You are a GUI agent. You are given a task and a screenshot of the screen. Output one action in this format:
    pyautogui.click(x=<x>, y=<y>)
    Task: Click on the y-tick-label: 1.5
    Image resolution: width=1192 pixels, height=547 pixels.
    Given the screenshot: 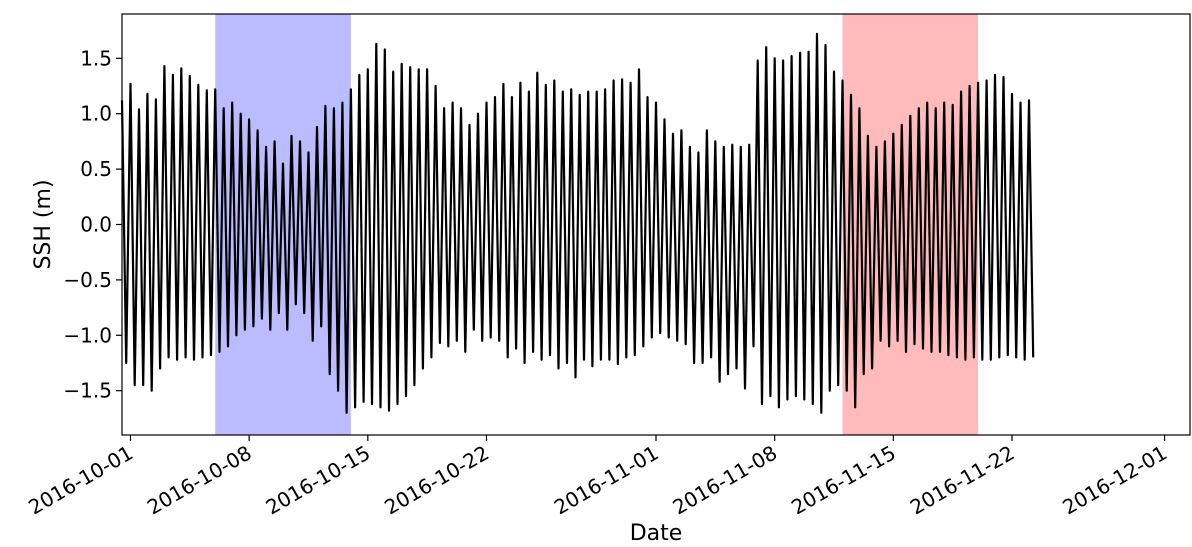 What is the action you would take?
    pyautogui.click(x=96, y=58)
    